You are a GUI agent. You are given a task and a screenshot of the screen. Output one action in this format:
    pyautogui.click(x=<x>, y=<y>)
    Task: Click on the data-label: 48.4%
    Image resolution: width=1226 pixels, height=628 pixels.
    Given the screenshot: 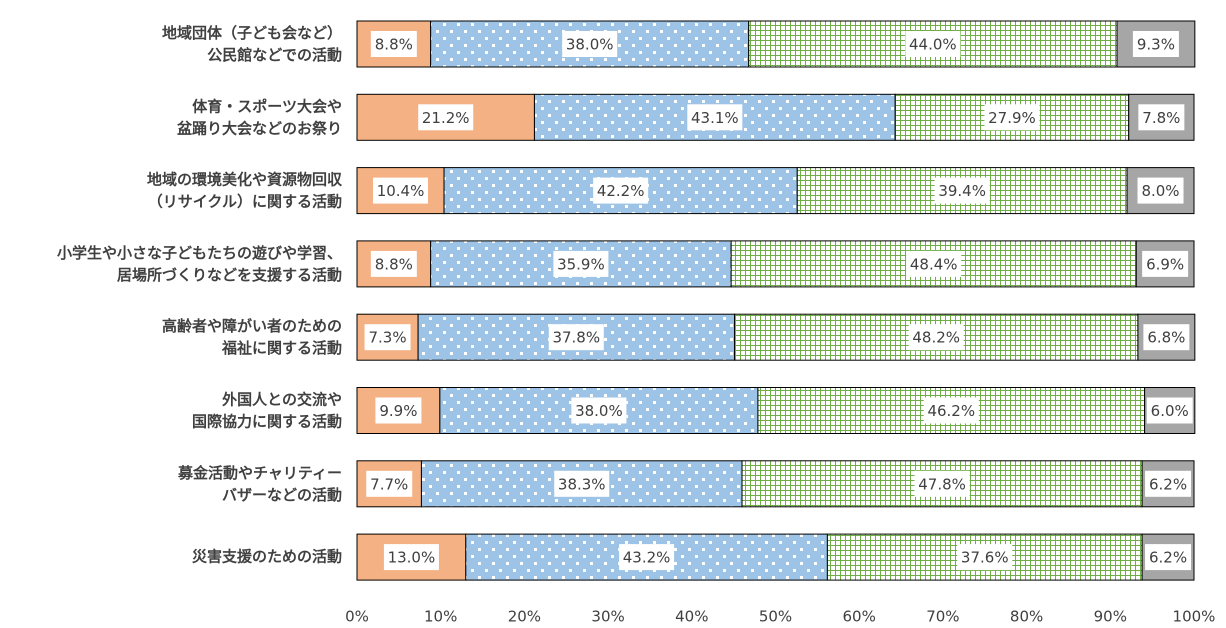 What is the action you would take?
    pyautogui.click(x=934, y=264)
    